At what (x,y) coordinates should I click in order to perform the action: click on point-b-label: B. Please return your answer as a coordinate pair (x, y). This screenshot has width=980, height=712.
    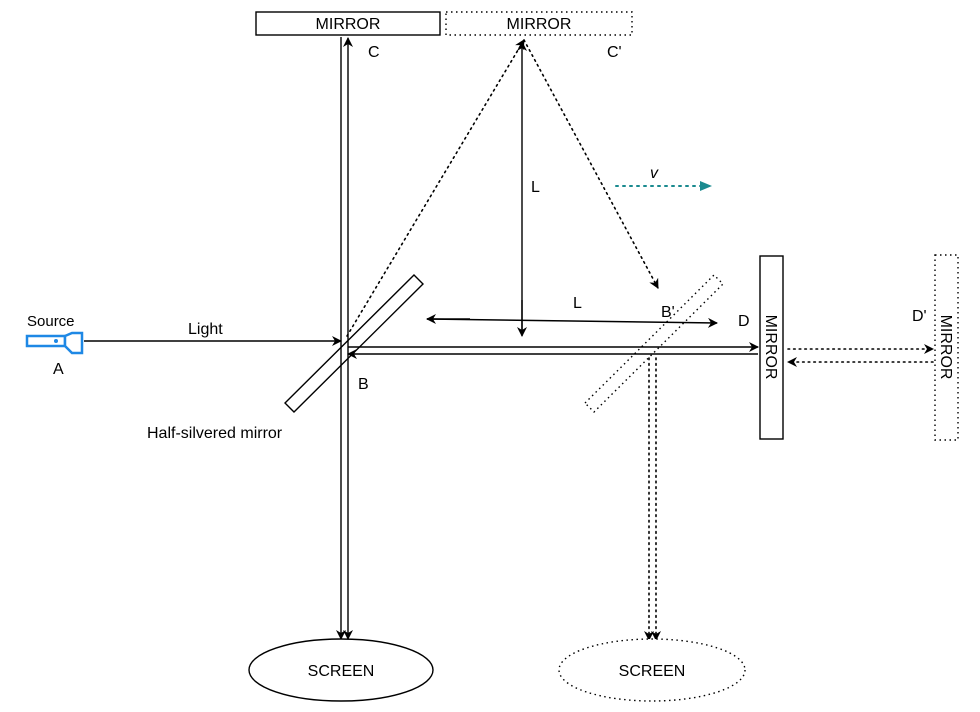
    Looking at the image, I should click on (363, 384).